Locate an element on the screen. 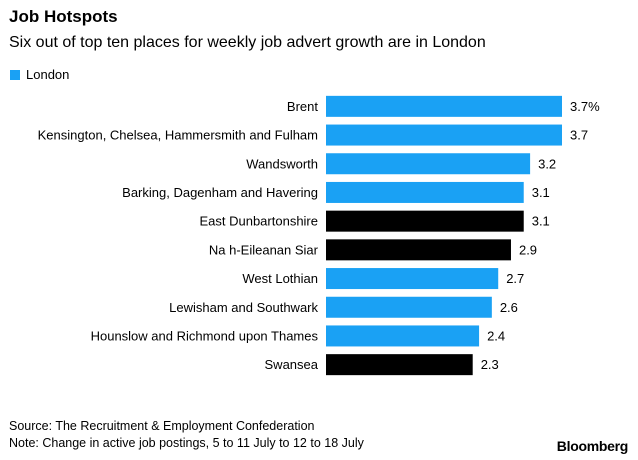  value-label: 3.7 is located at coordinates (579, 135).